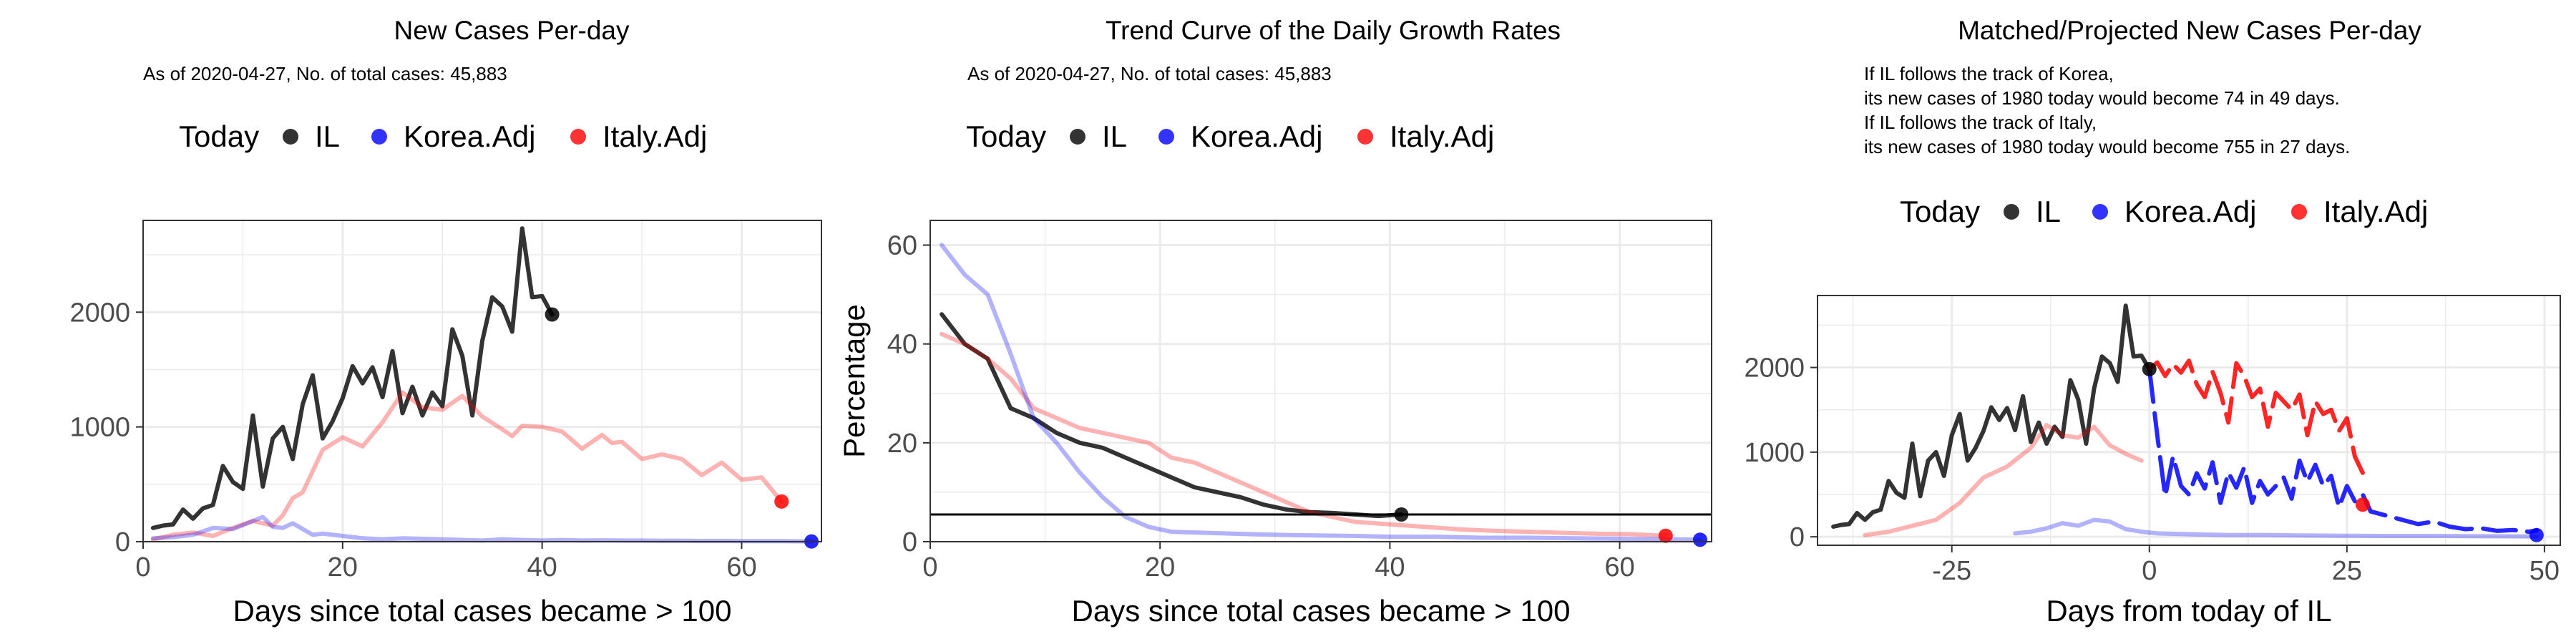 This screenshot has height=644, width=2576. What do you see at coordinates (854, 381) in the screenshot?
I see `y-axis-label: Percentage` at bounding box center [854, 381].